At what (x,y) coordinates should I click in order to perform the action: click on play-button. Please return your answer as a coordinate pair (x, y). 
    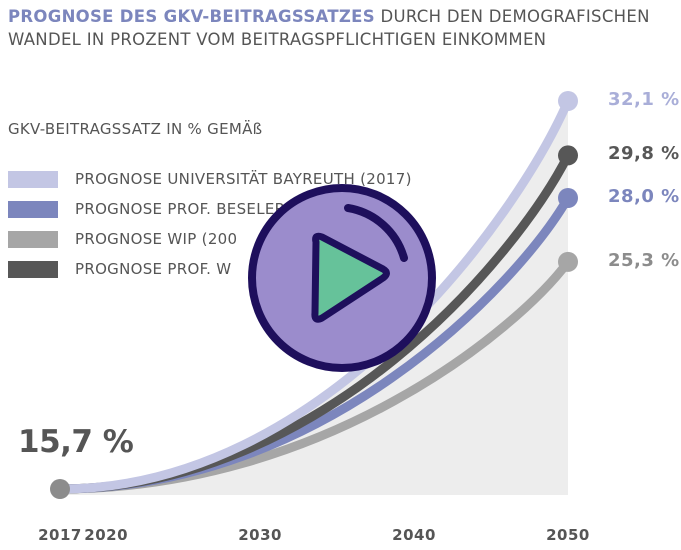
    Looking at the image, I should click on (342, 278).